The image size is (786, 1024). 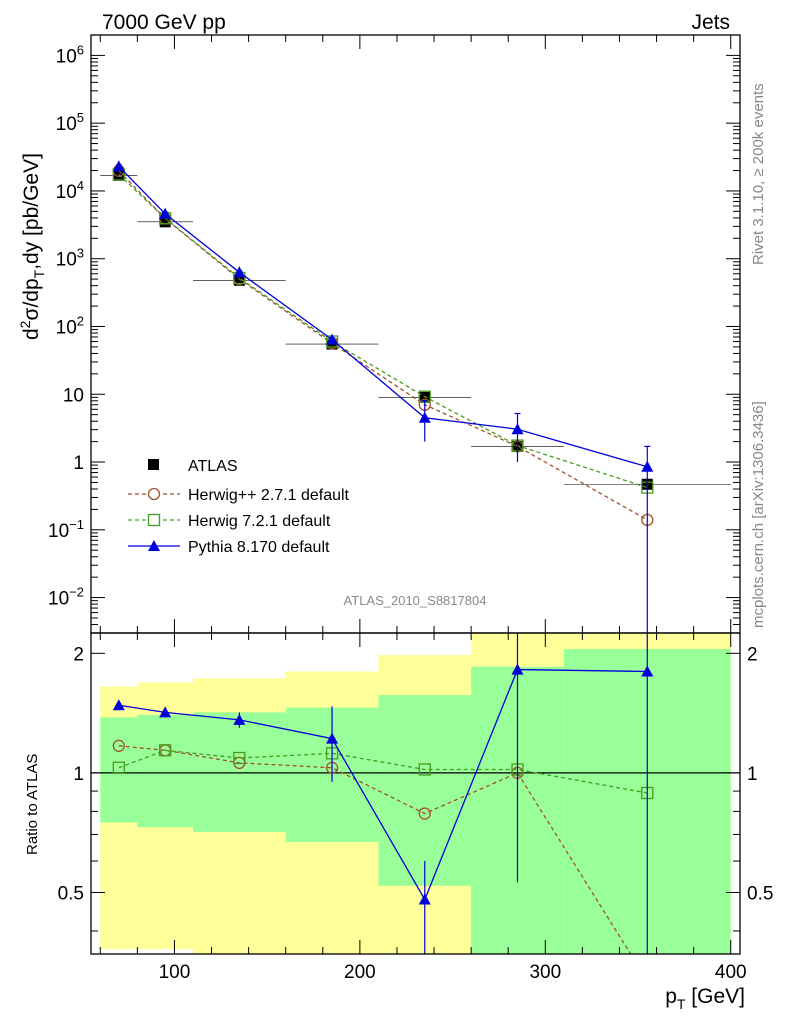 I want to click on ratio-y-tick-label: 0.5, so click(x=71, y=893).